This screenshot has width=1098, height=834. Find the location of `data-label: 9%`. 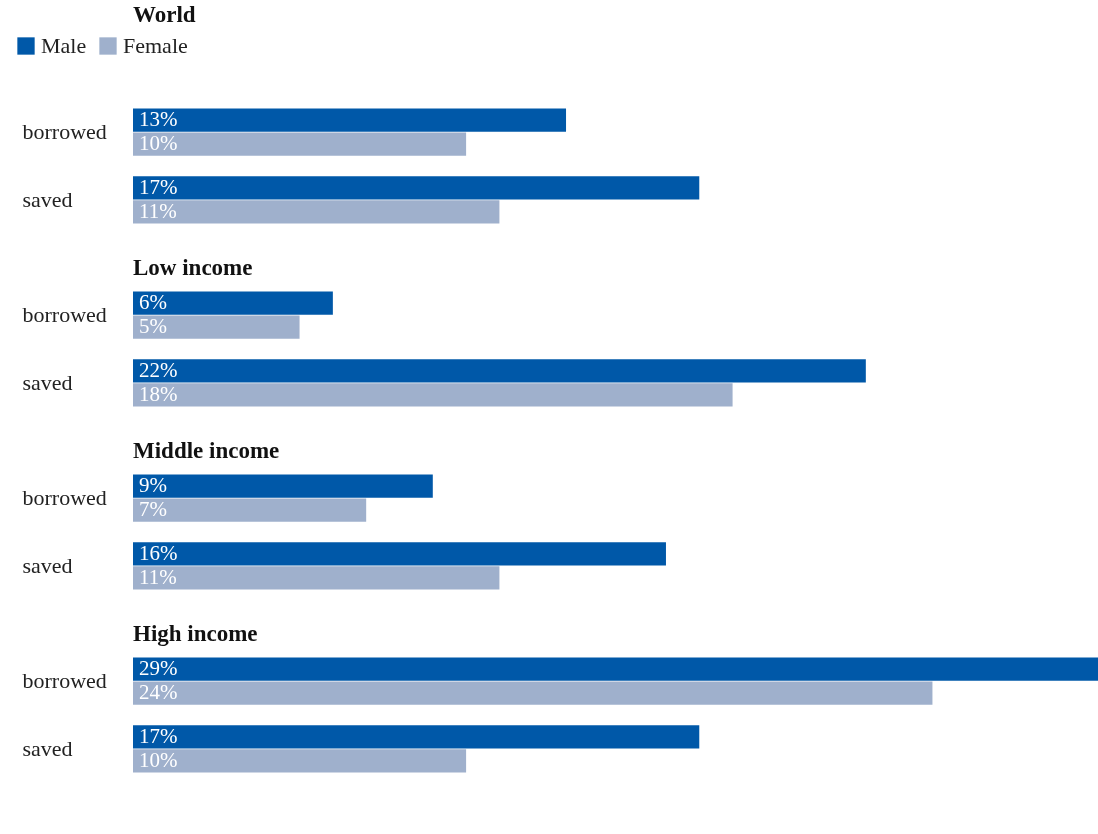

data-label: 9% is located at coordinates (153, 485).